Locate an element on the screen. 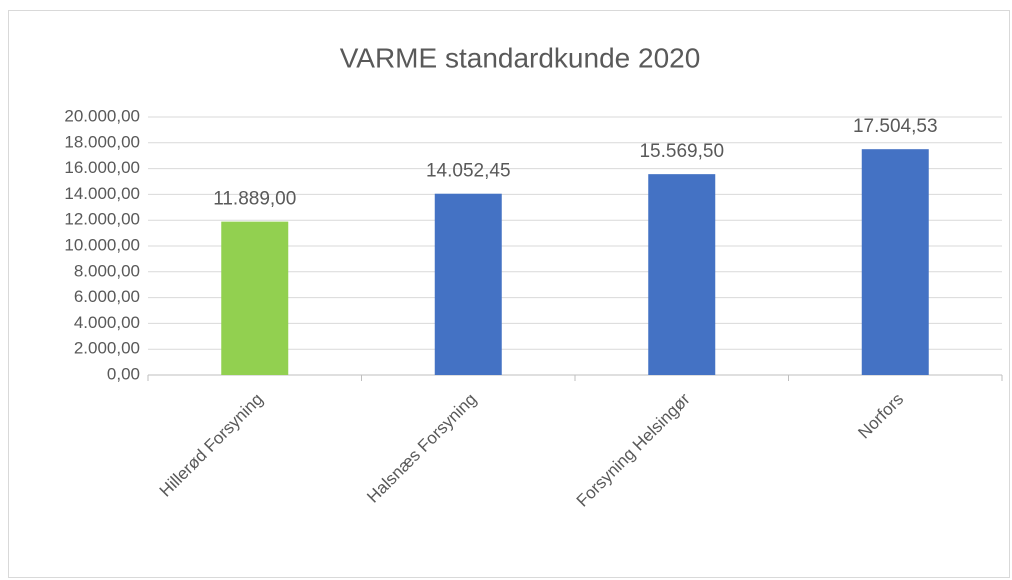 Image resolution: width=1012 pixels, height=580 pixels. y-tick-label: 8.000,00 is located at coordinates (107, 270).